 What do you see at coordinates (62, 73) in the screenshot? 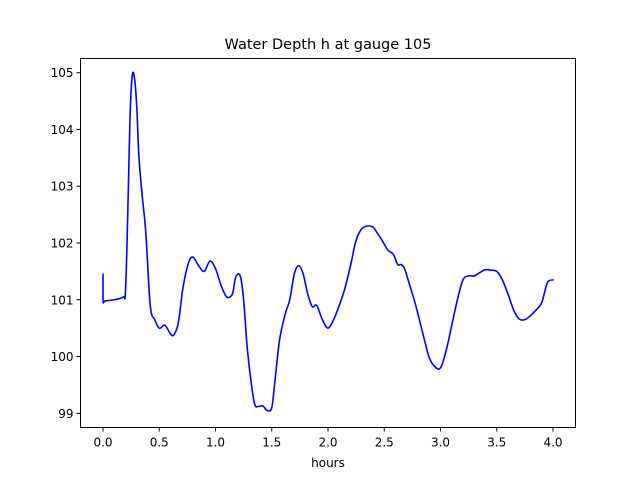
I see `y-tick-label: 105` at bounding box center [62, 73].